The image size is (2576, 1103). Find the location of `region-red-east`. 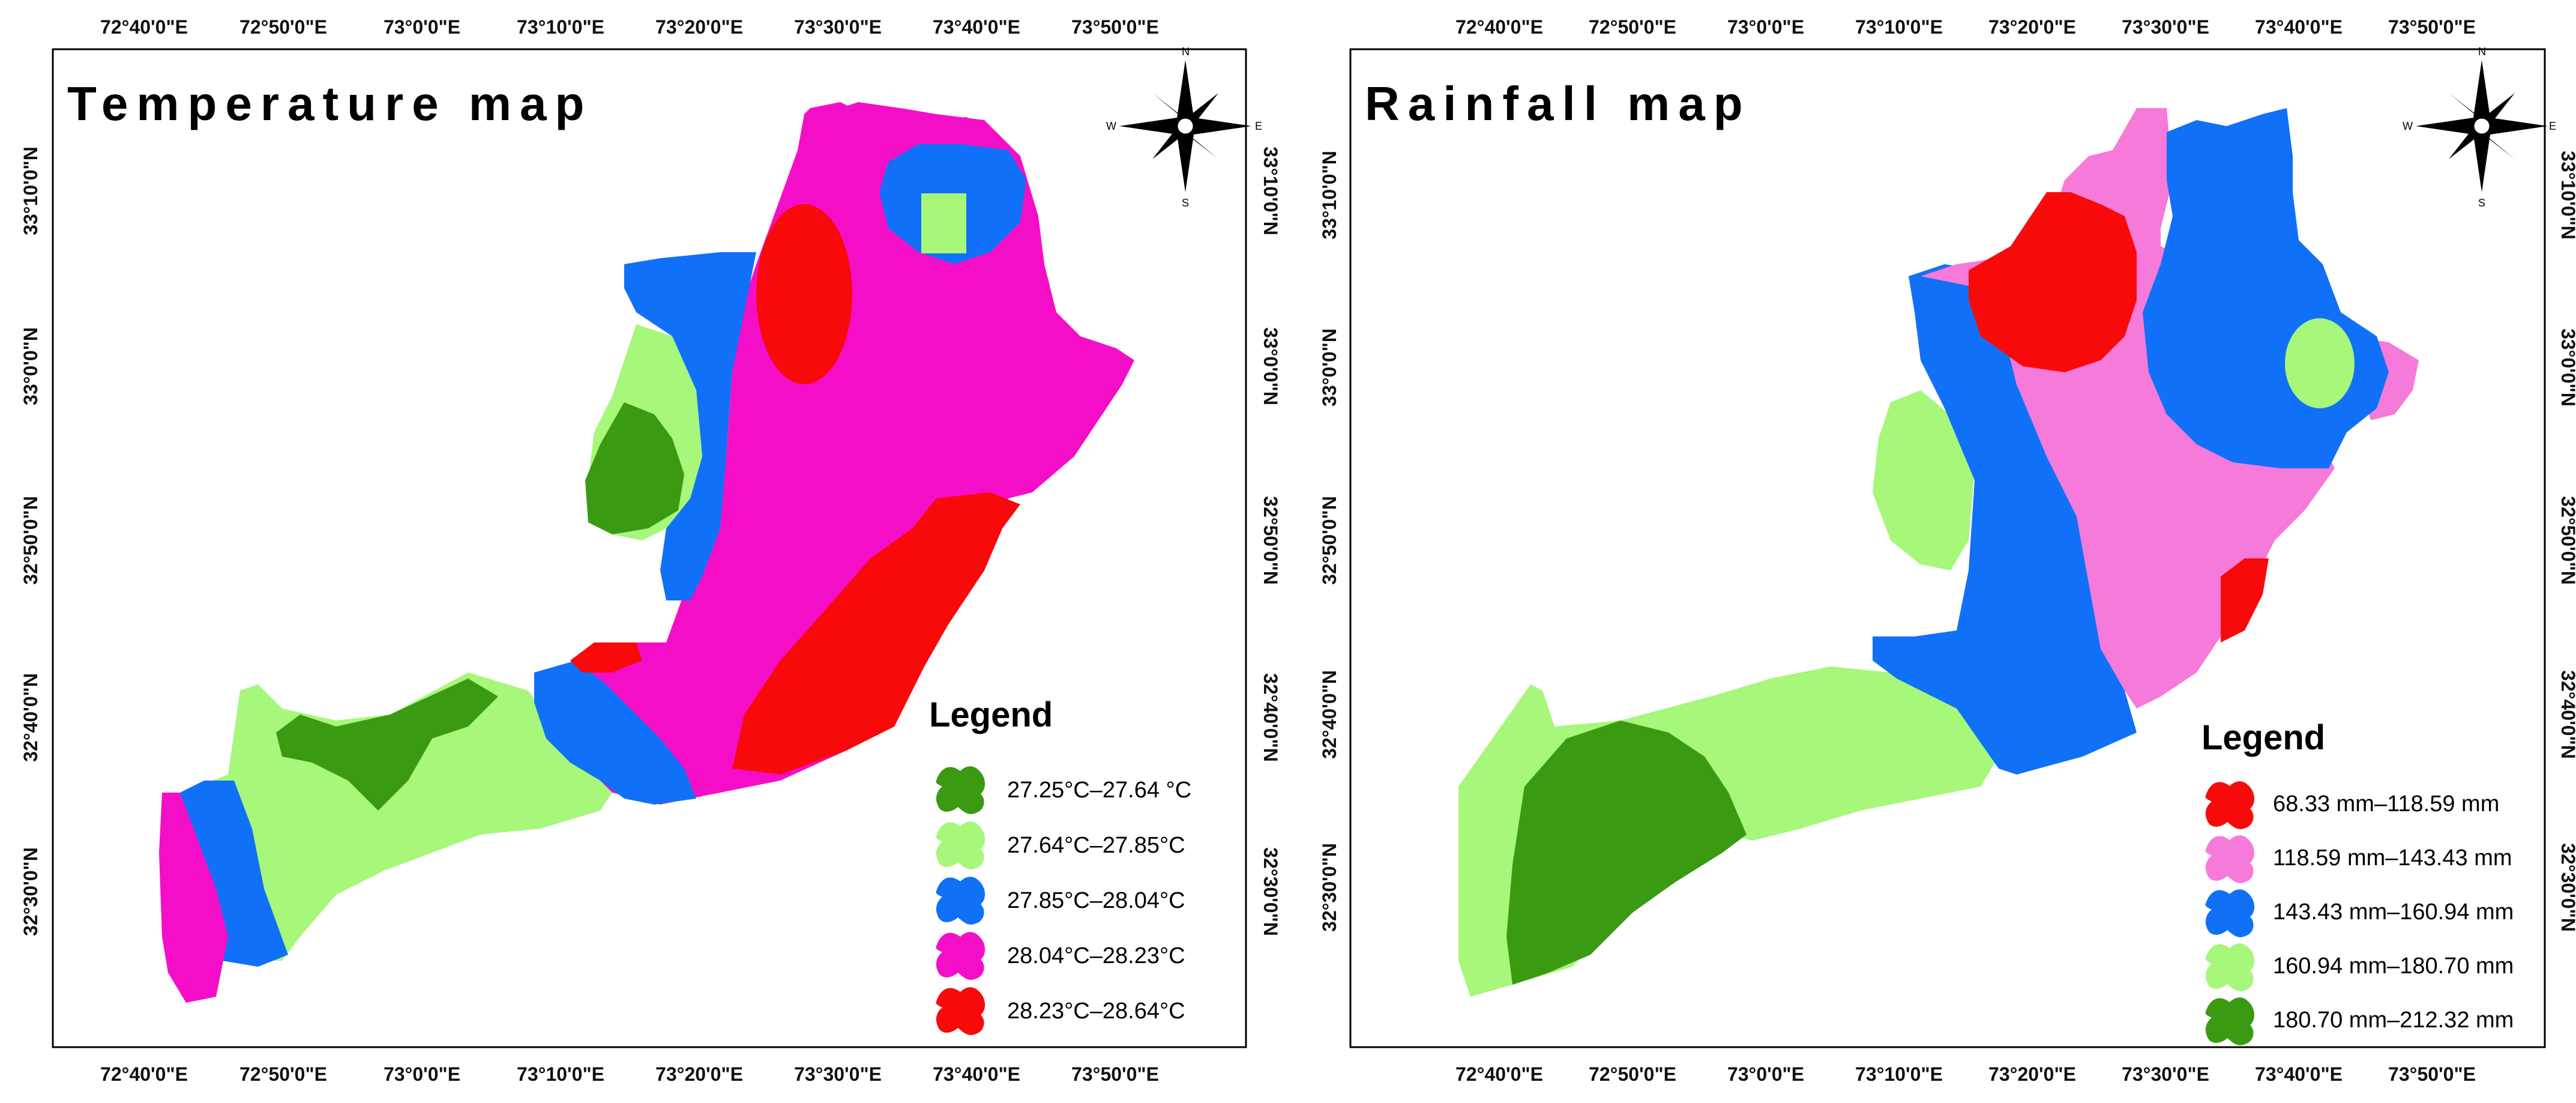

region-red-east is located at coordinates (2245, 600).